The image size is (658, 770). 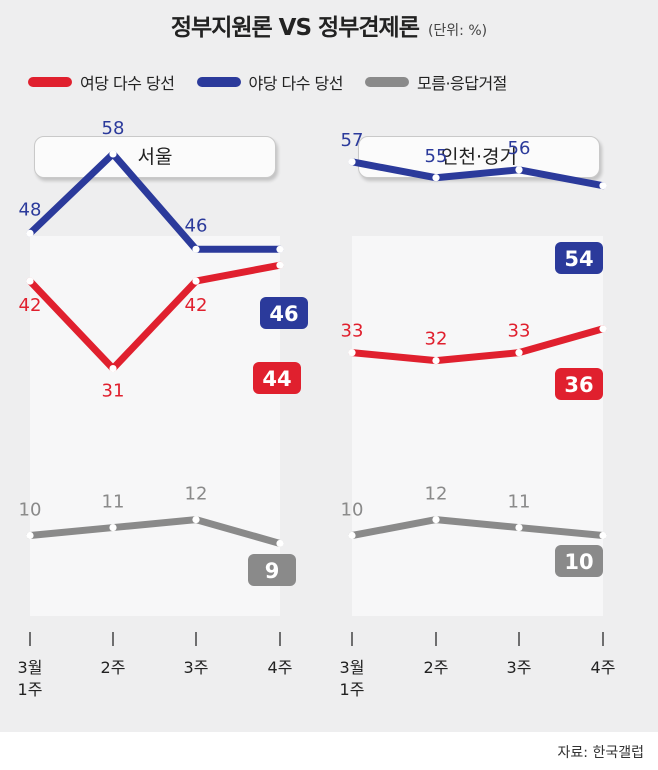 I want to click on data-label-seoul-0: 58, so click(x=113, y=128).